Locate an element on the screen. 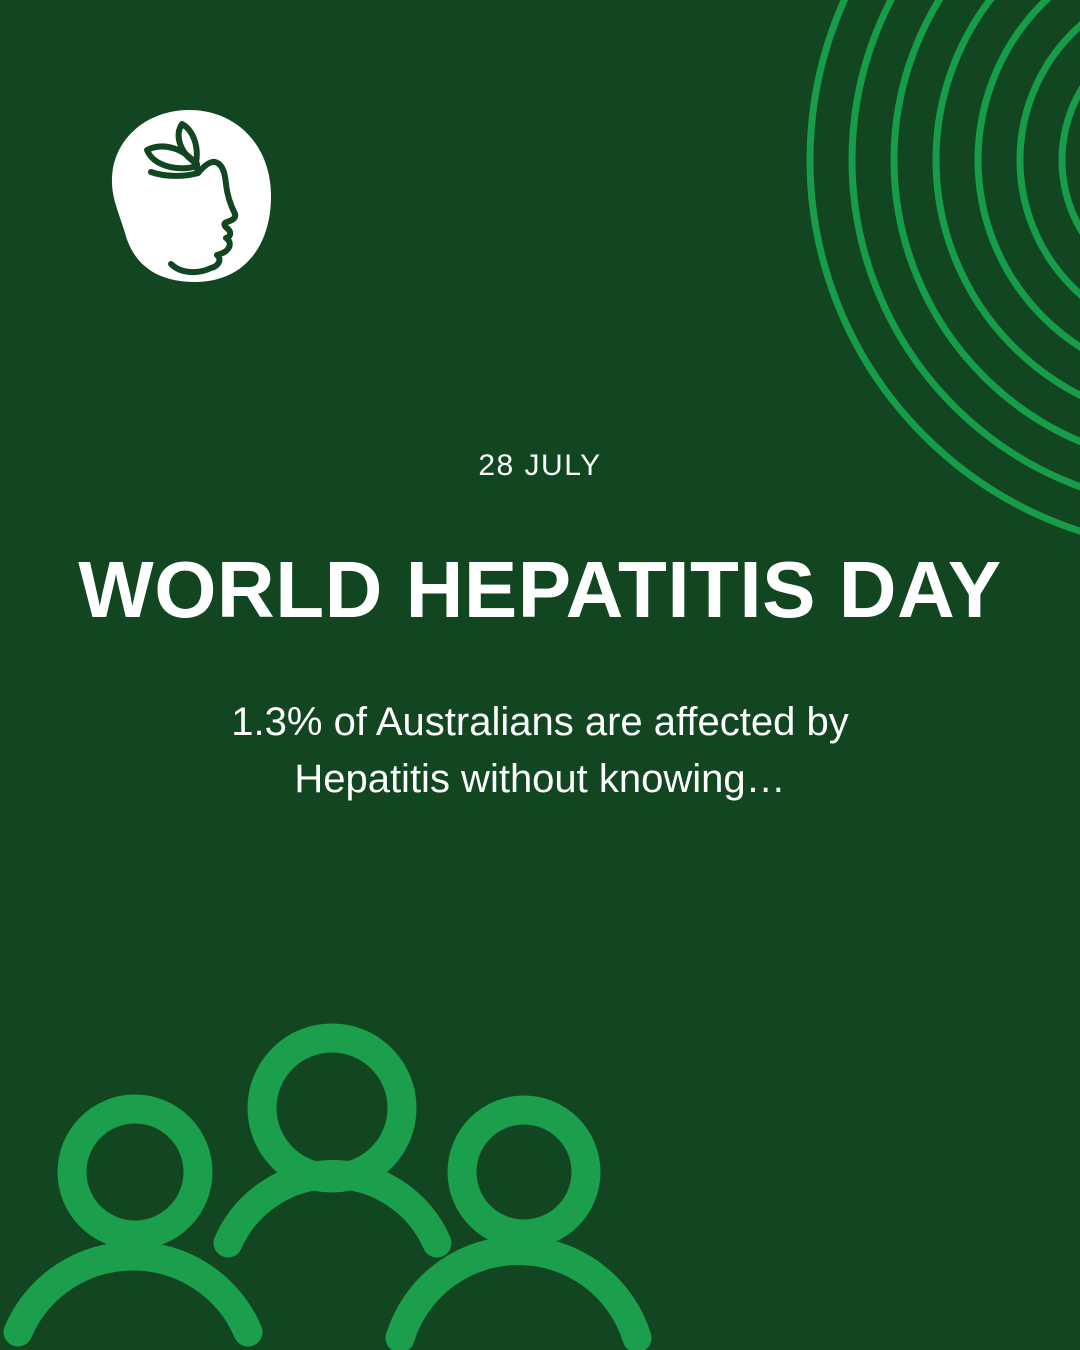  person-right-head is located at coordinates (524, 1172).